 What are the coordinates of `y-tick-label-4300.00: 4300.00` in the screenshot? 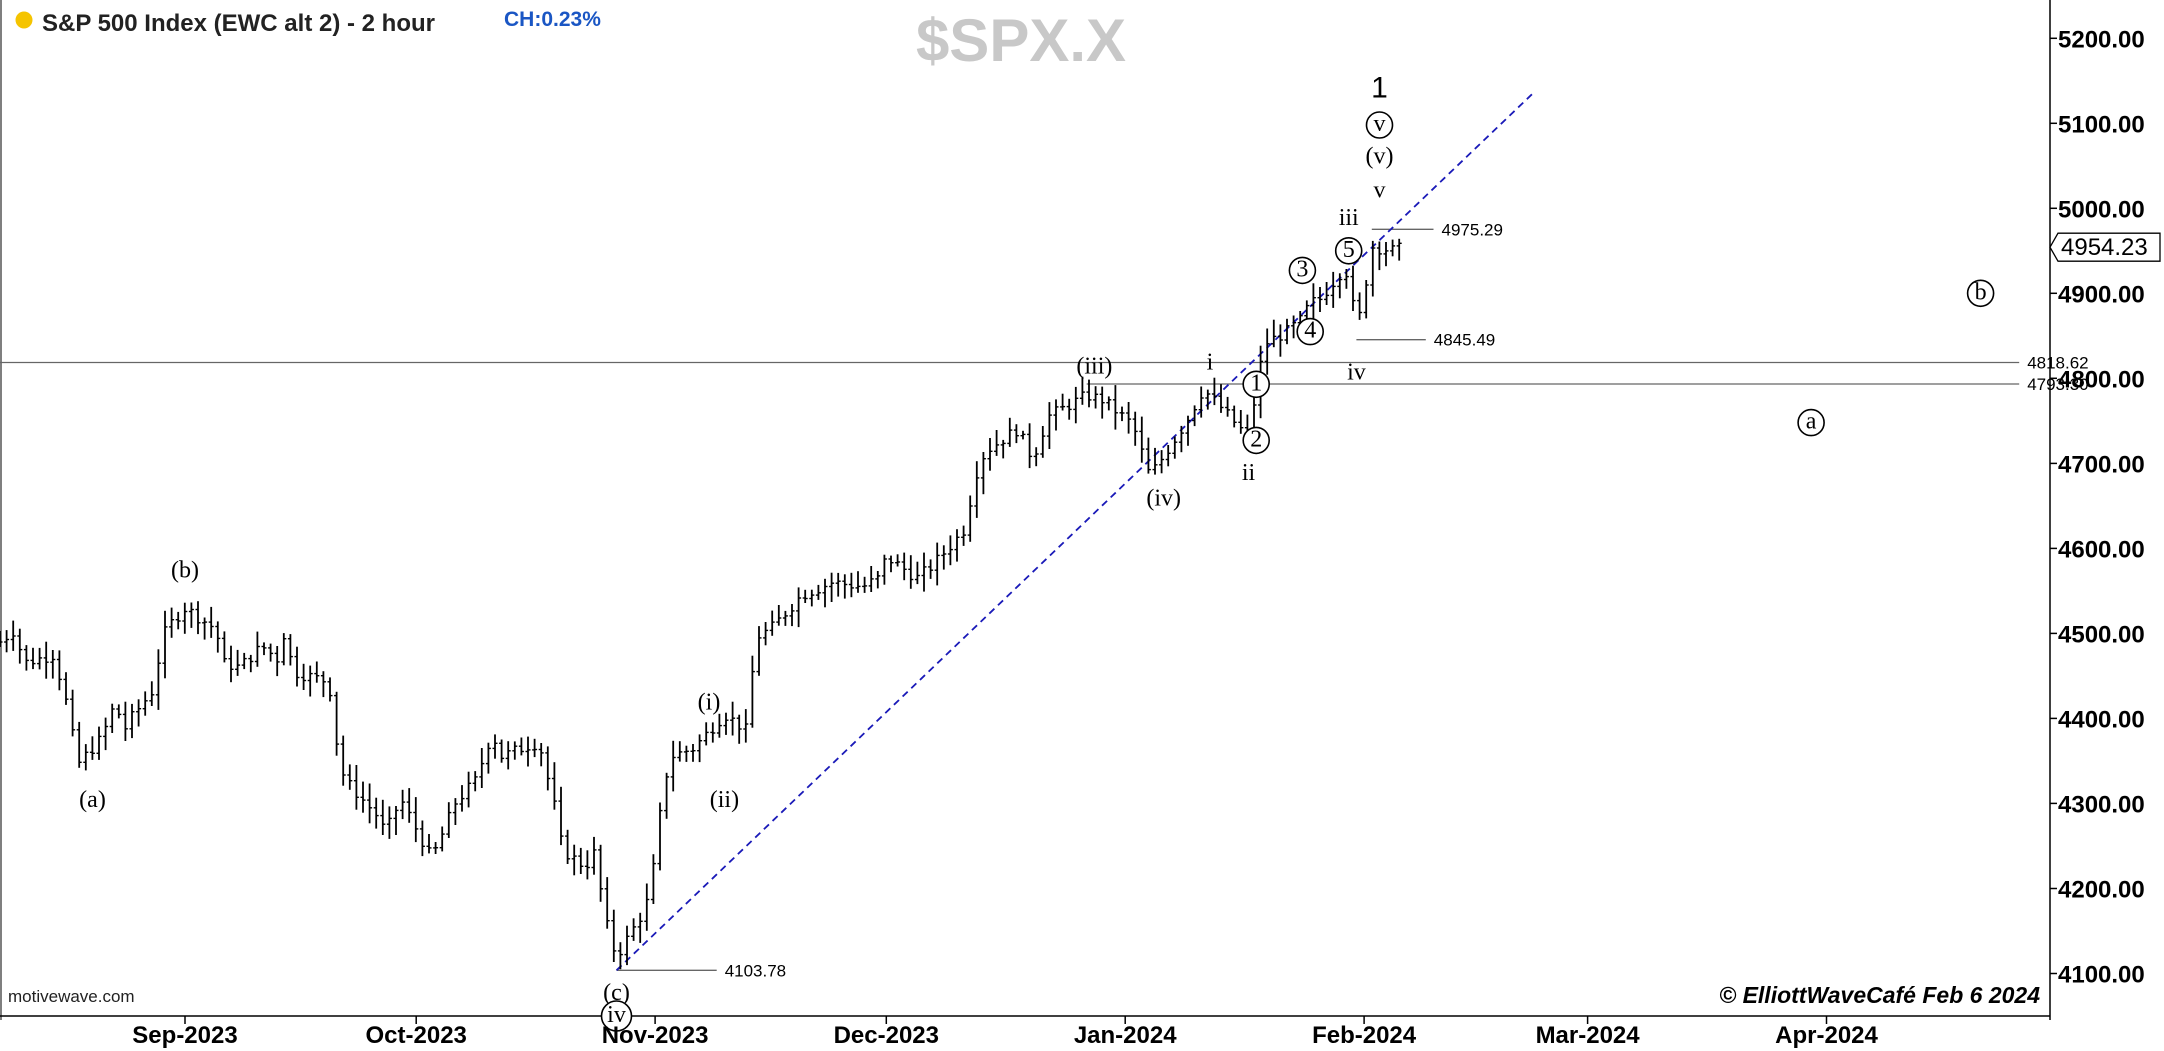 It's located at (2101, 804).